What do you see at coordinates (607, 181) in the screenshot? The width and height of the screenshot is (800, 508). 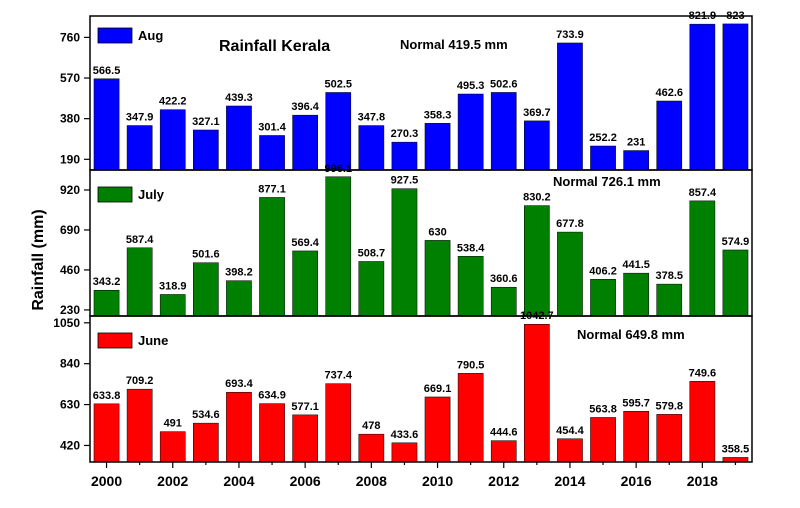 I see `normal-annotation-july: Normal 726.1 mm` at bounding box center [607, 181].